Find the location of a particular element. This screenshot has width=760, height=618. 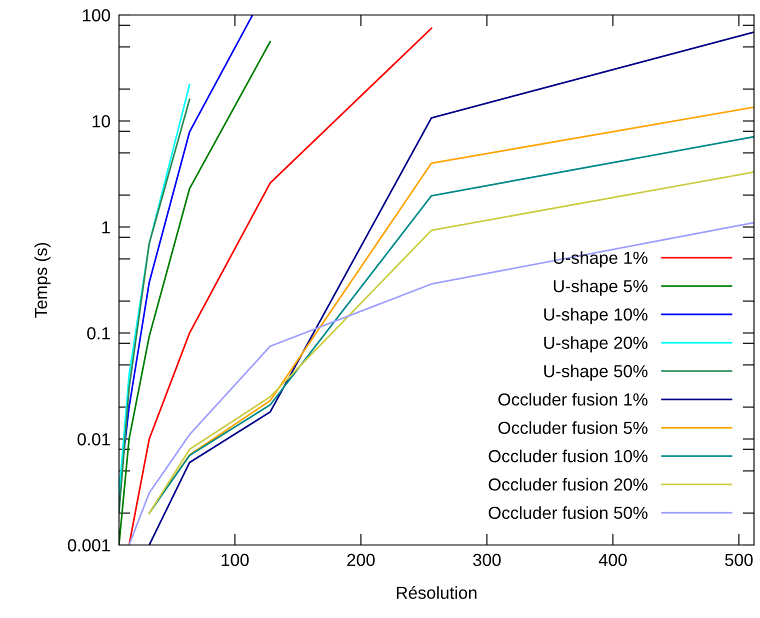

x-axis-title: Résolution is located at coordinates (436, 592).